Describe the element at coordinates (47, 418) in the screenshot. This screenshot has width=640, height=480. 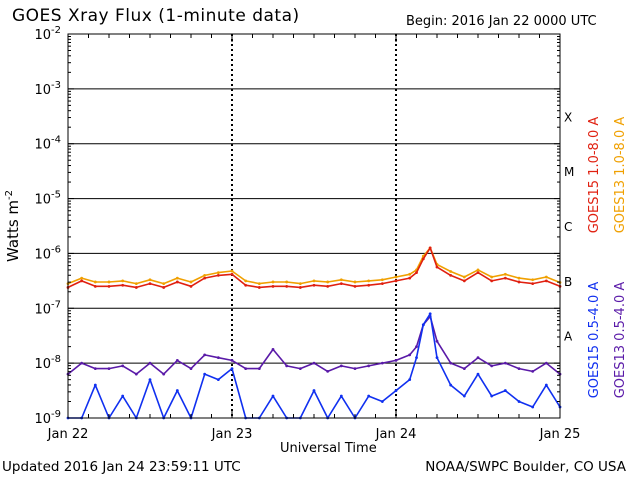
I see `y-tick-label-1e-9: 10⁻⁹` at that location.